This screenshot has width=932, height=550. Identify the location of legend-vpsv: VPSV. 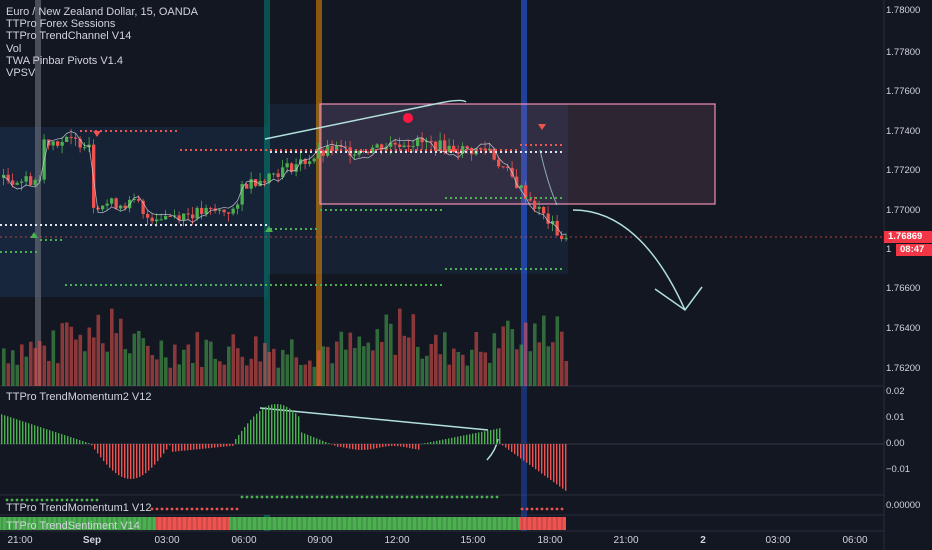
(21, 73).